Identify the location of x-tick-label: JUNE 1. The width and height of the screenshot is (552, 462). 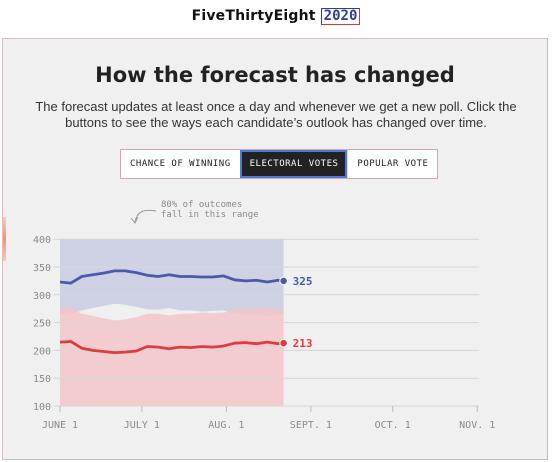
(60, 425).